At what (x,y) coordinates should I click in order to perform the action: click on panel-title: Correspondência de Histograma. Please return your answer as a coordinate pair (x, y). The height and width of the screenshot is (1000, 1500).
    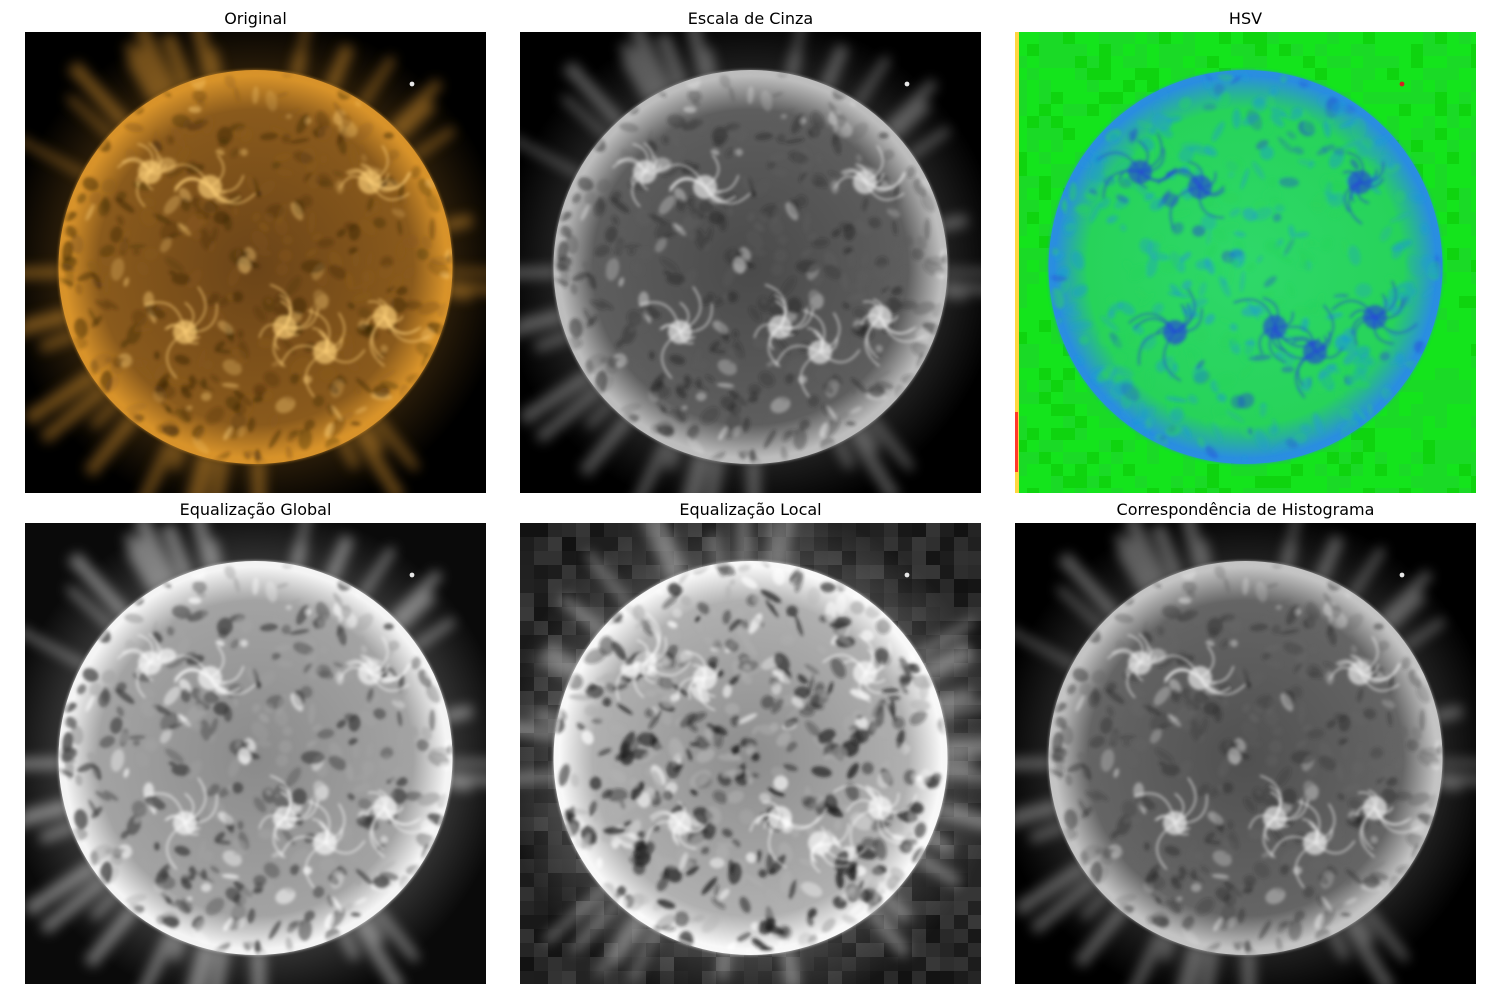
    Looking at the image, I should click on (1245, 509).